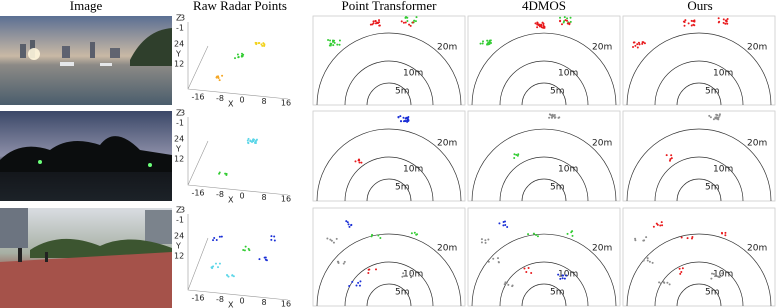  I want to click on x-tick-label: -16, so click(197, 97).